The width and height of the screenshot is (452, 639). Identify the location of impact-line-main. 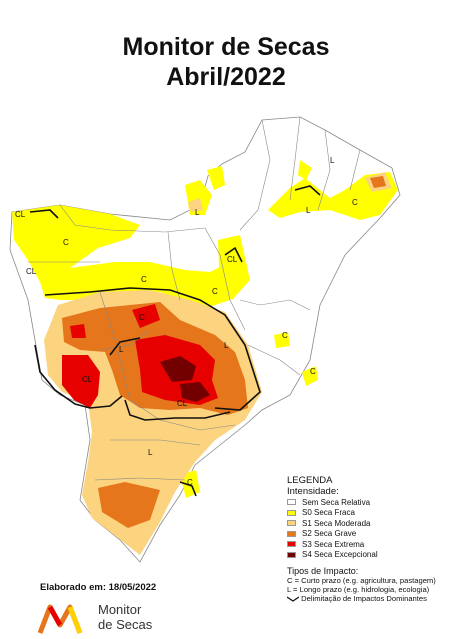
(152, 349).